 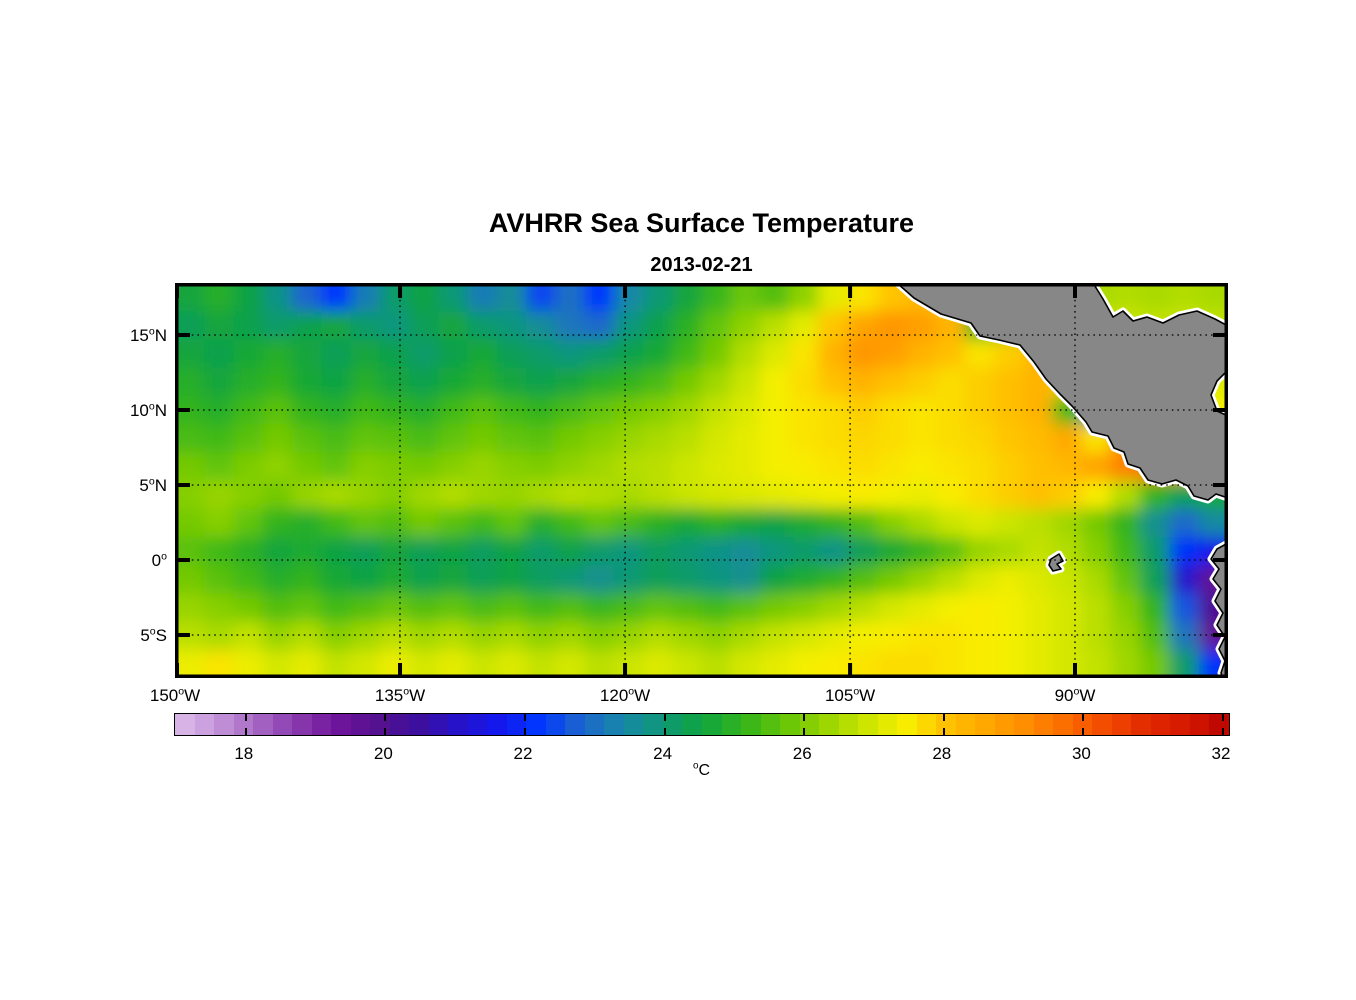 I want to click on colorbar-tick-label: 18, so click(x=244, y=753).